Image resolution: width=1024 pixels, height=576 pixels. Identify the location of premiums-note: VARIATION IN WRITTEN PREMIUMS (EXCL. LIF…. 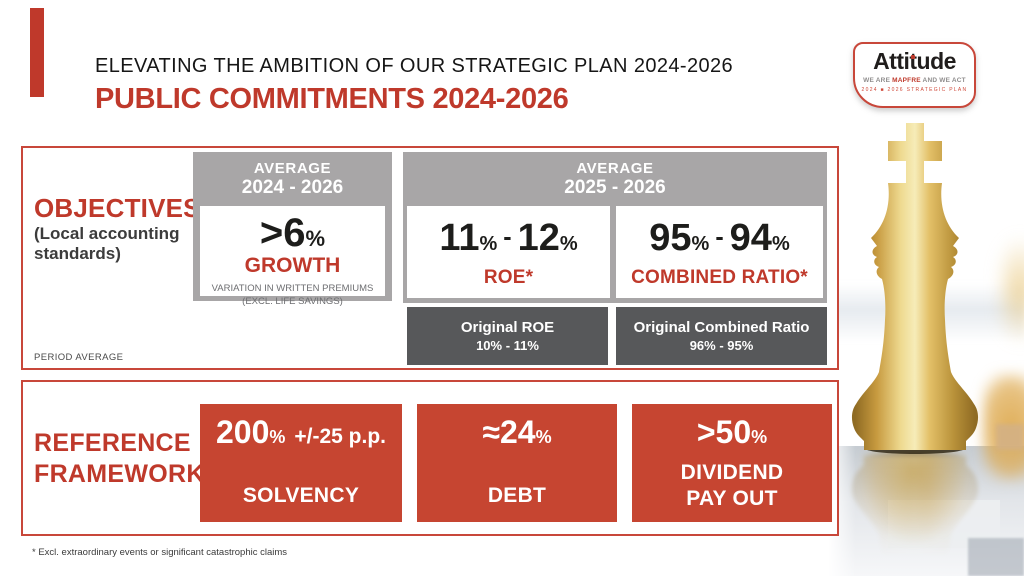
(292, 295).